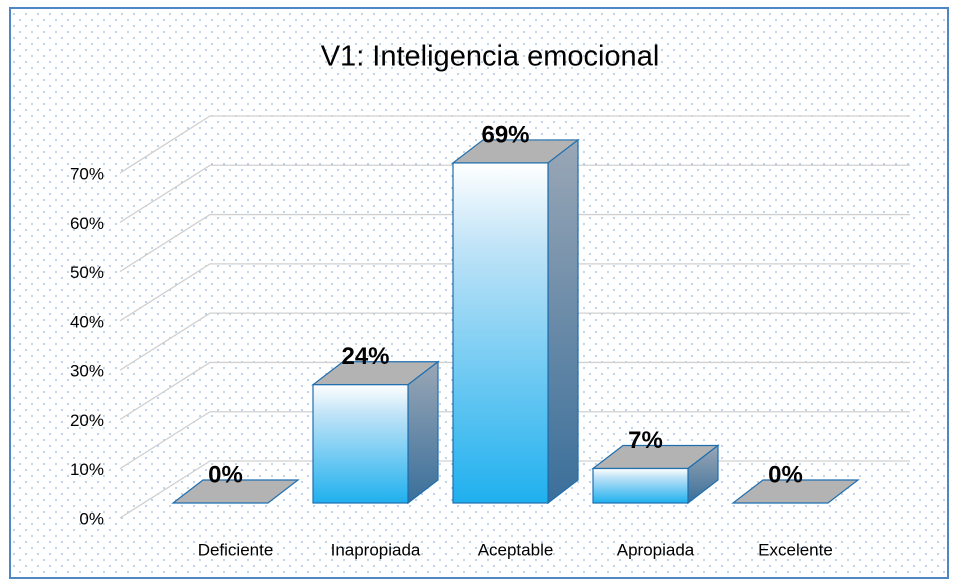  Describe the element at coordinates (236, 549) in the screenshot. I see `x-tick-label: Deficiente` at that location.